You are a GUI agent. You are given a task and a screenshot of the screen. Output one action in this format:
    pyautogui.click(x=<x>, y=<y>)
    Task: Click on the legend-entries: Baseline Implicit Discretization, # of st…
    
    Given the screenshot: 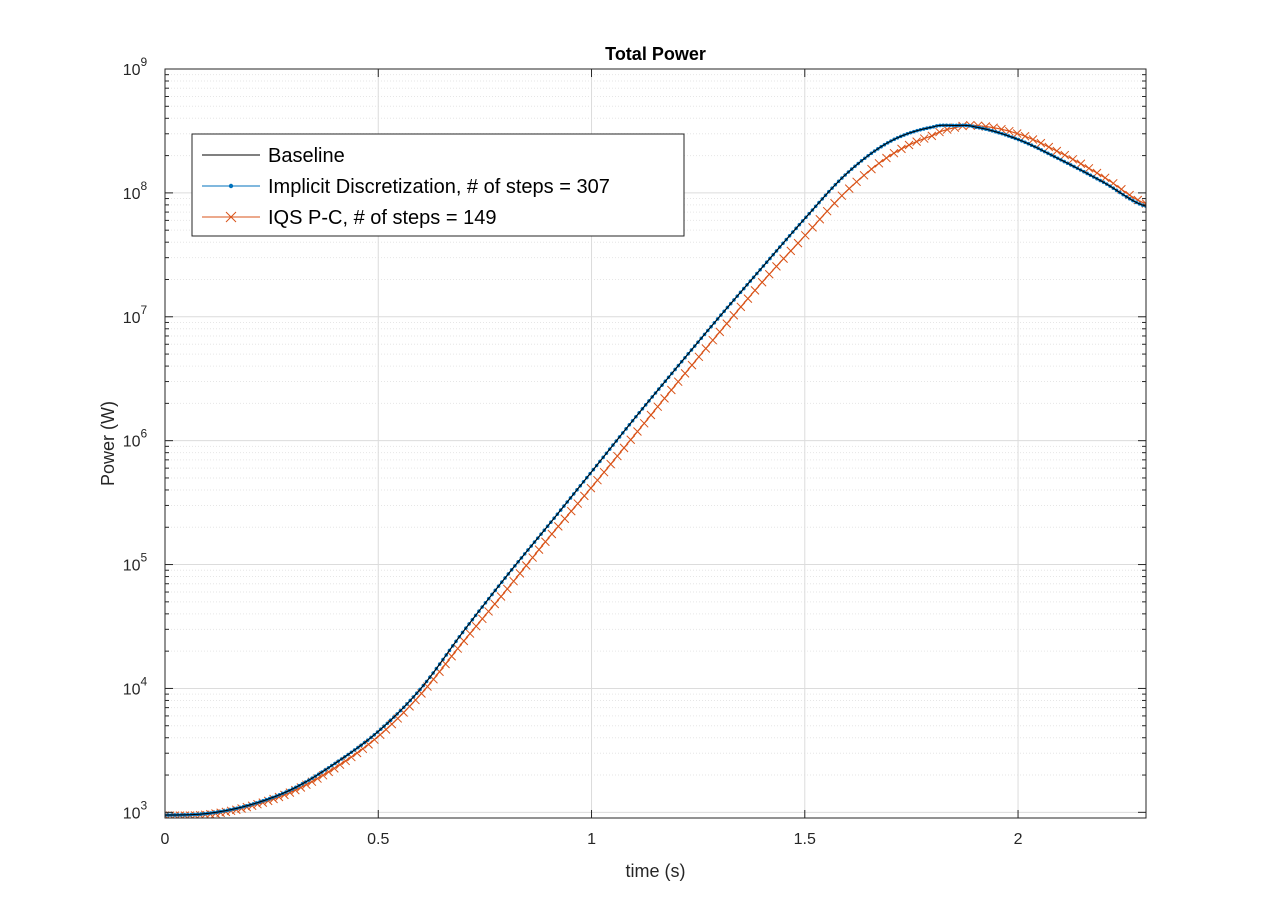 What is the action you would take?
    pyautogui.click(x=406, y=187)
    